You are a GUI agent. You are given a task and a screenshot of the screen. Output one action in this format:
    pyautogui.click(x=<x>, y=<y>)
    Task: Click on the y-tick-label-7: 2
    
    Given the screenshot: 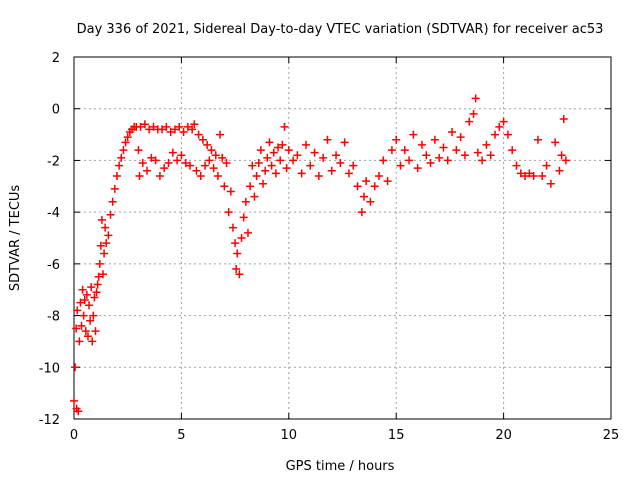 What is the action you would take?
    pyautogui.click(x=56, y=58)
    